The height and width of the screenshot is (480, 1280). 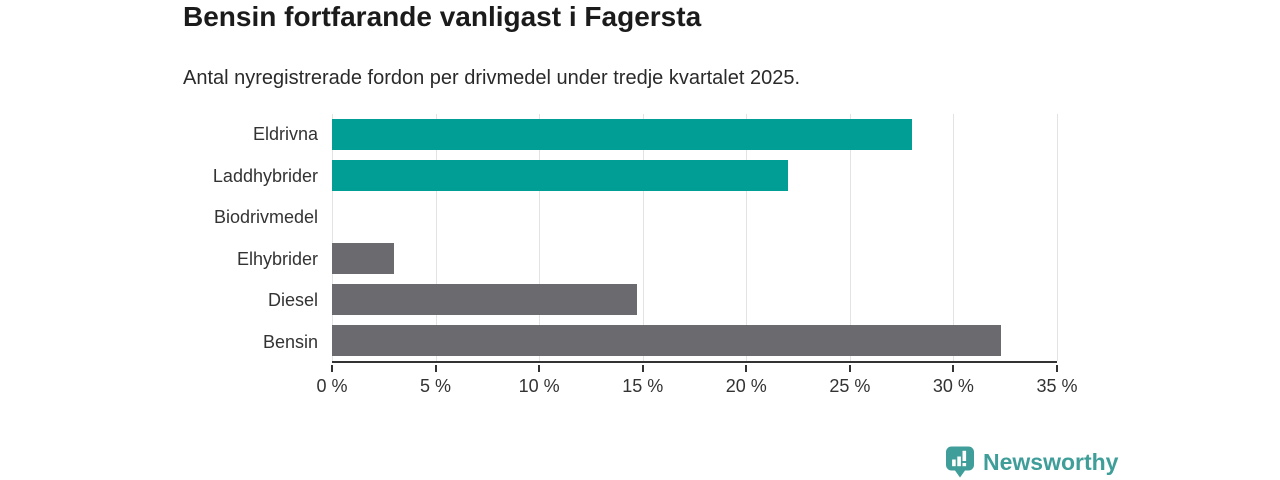 What do you see at coordinates (363, 258) in the screenshot?
I see `bar-elhybrider` at bounding box center [363, 258].